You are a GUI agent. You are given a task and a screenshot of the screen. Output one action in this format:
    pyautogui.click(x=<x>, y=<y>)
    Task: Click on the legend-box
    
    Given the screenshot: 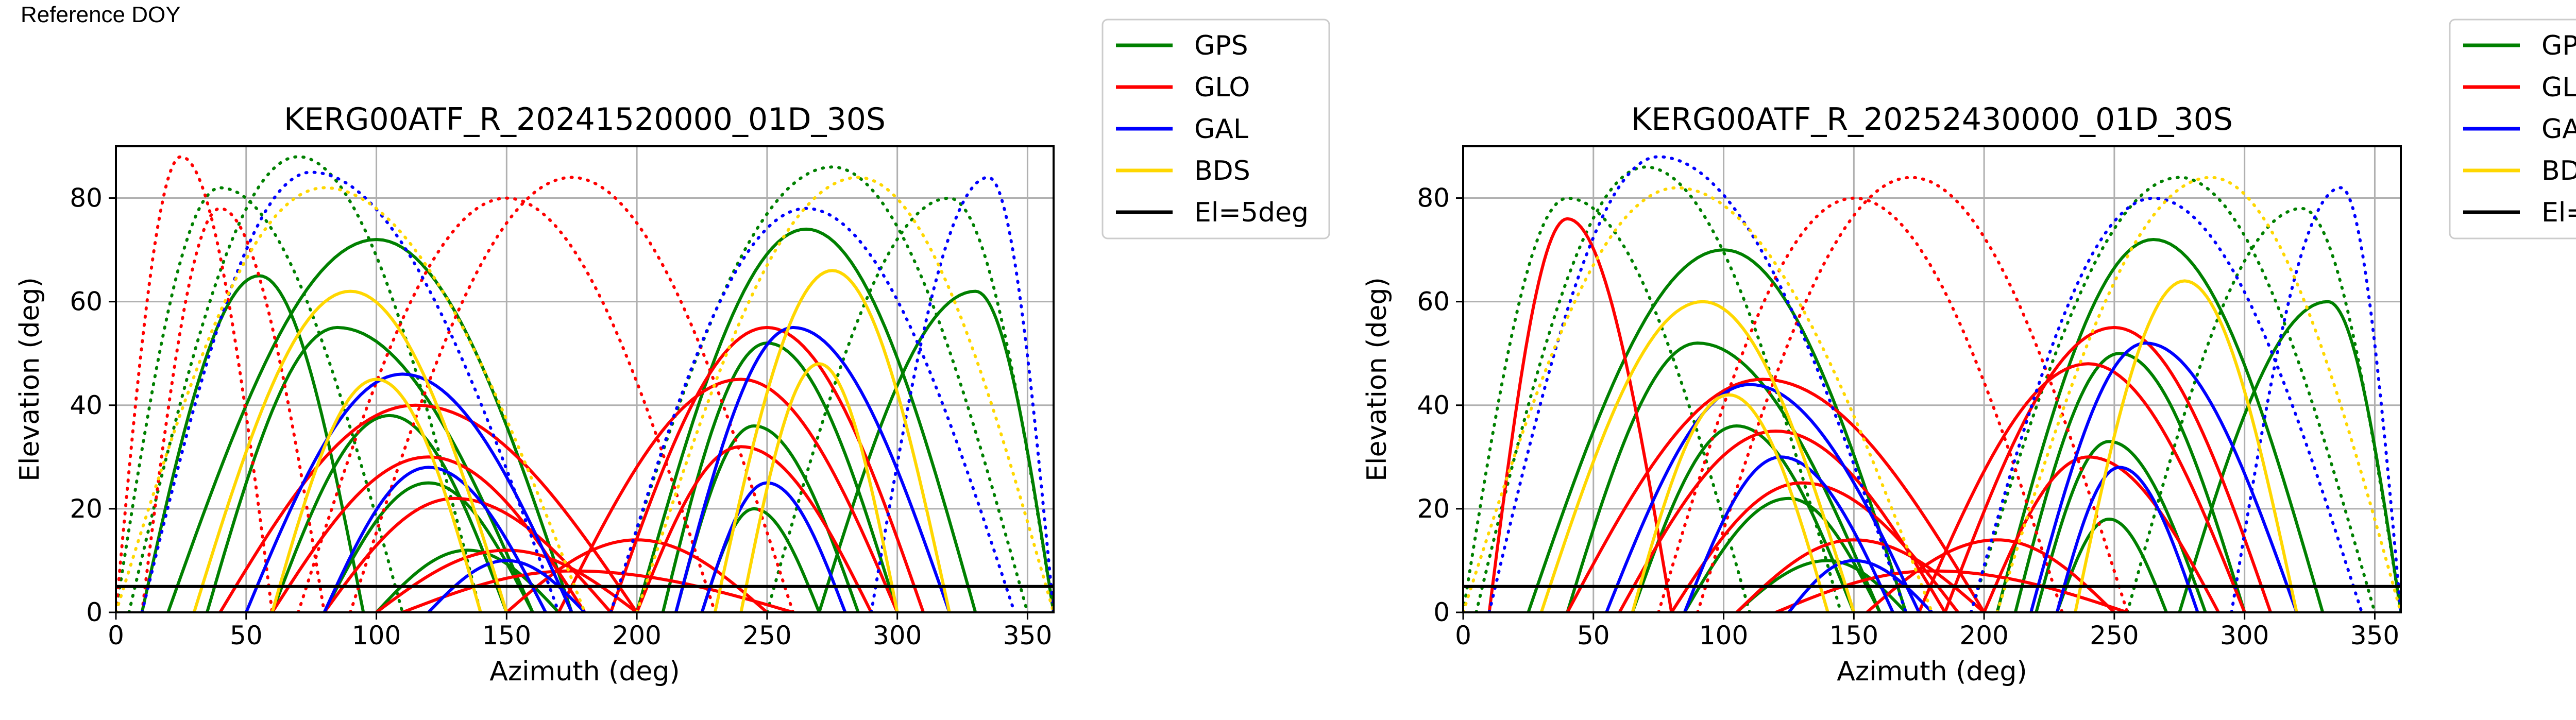 What is the action you would take?
    pyautogui.click(x=1215, y=129)
    